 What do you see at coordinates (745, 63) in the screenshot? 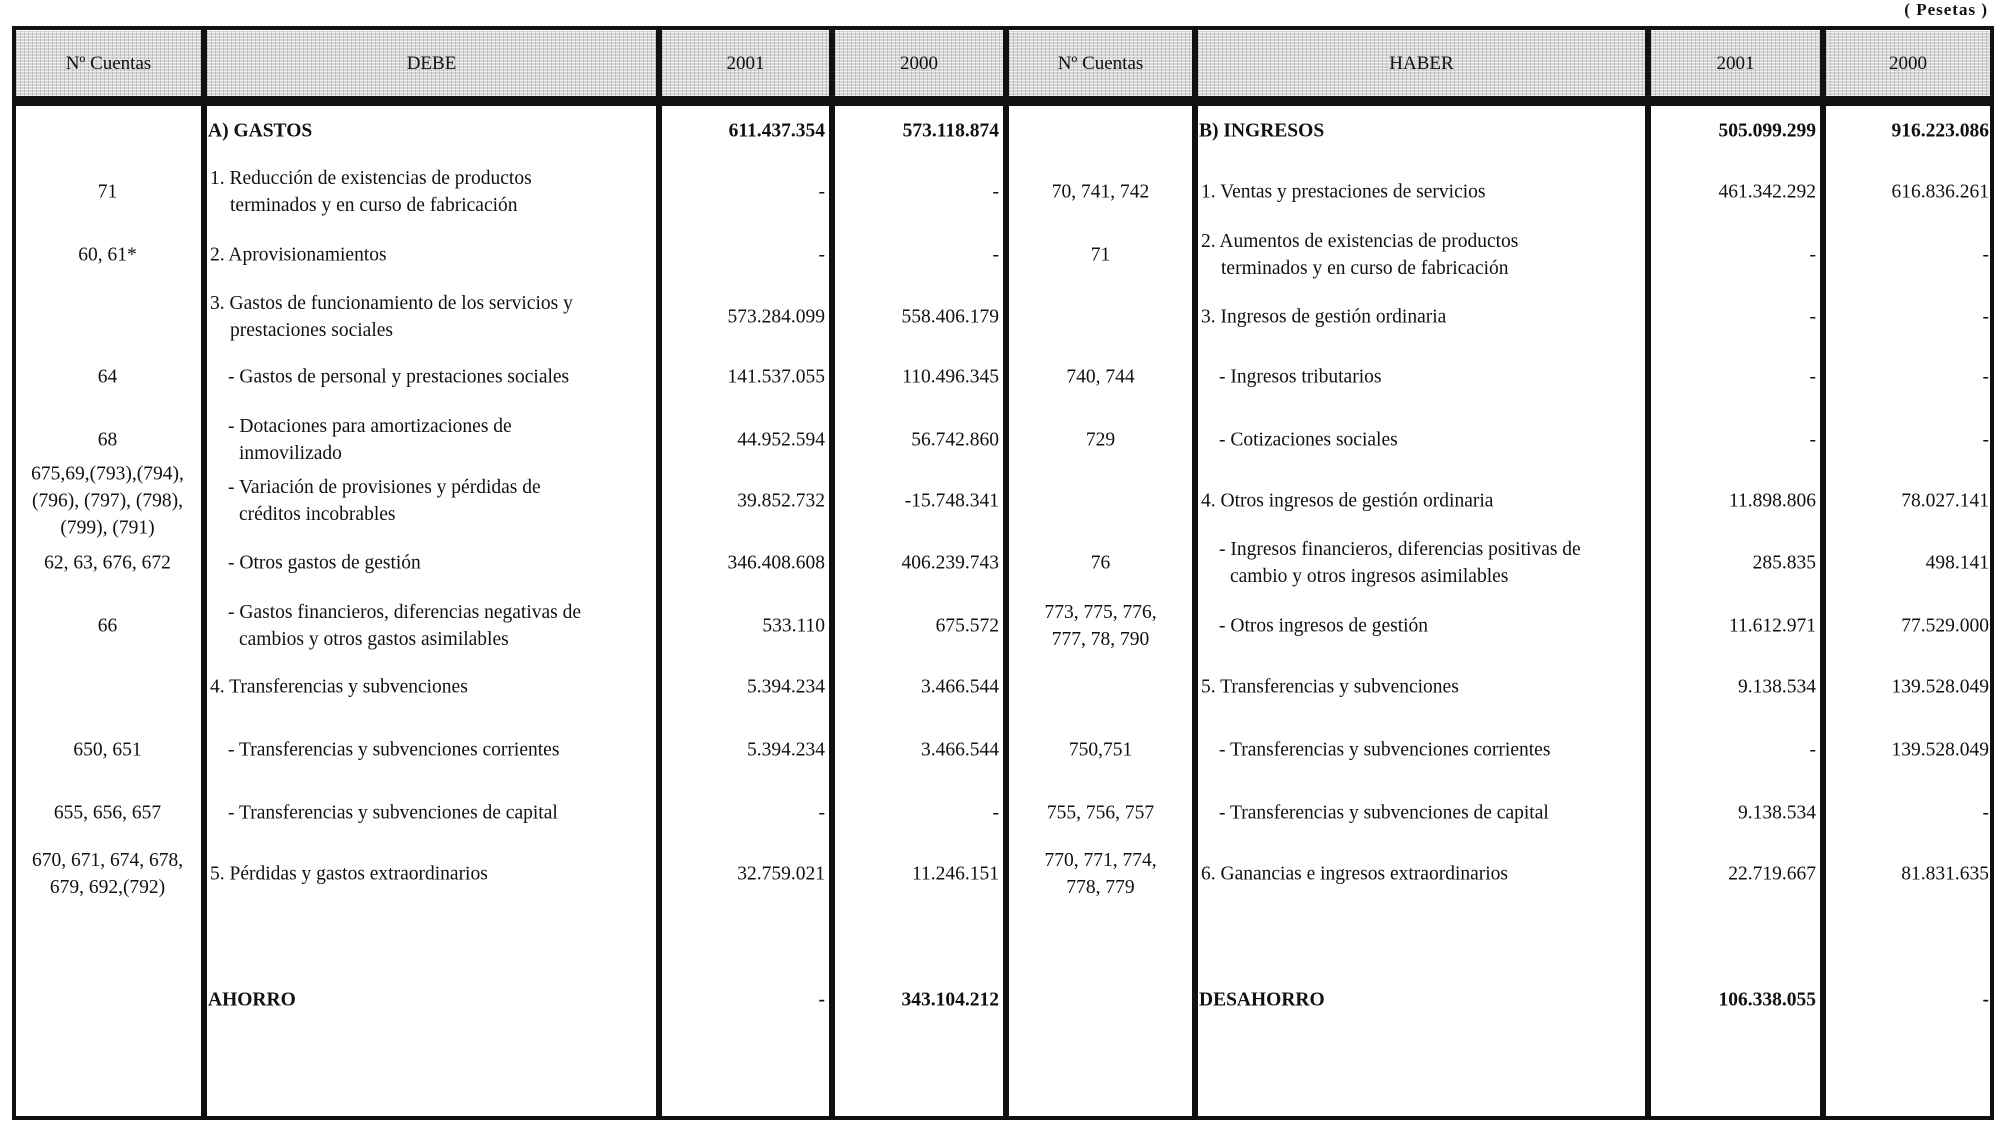
I see `header-debe-2001: 2001` at bounding box center [745, 63].